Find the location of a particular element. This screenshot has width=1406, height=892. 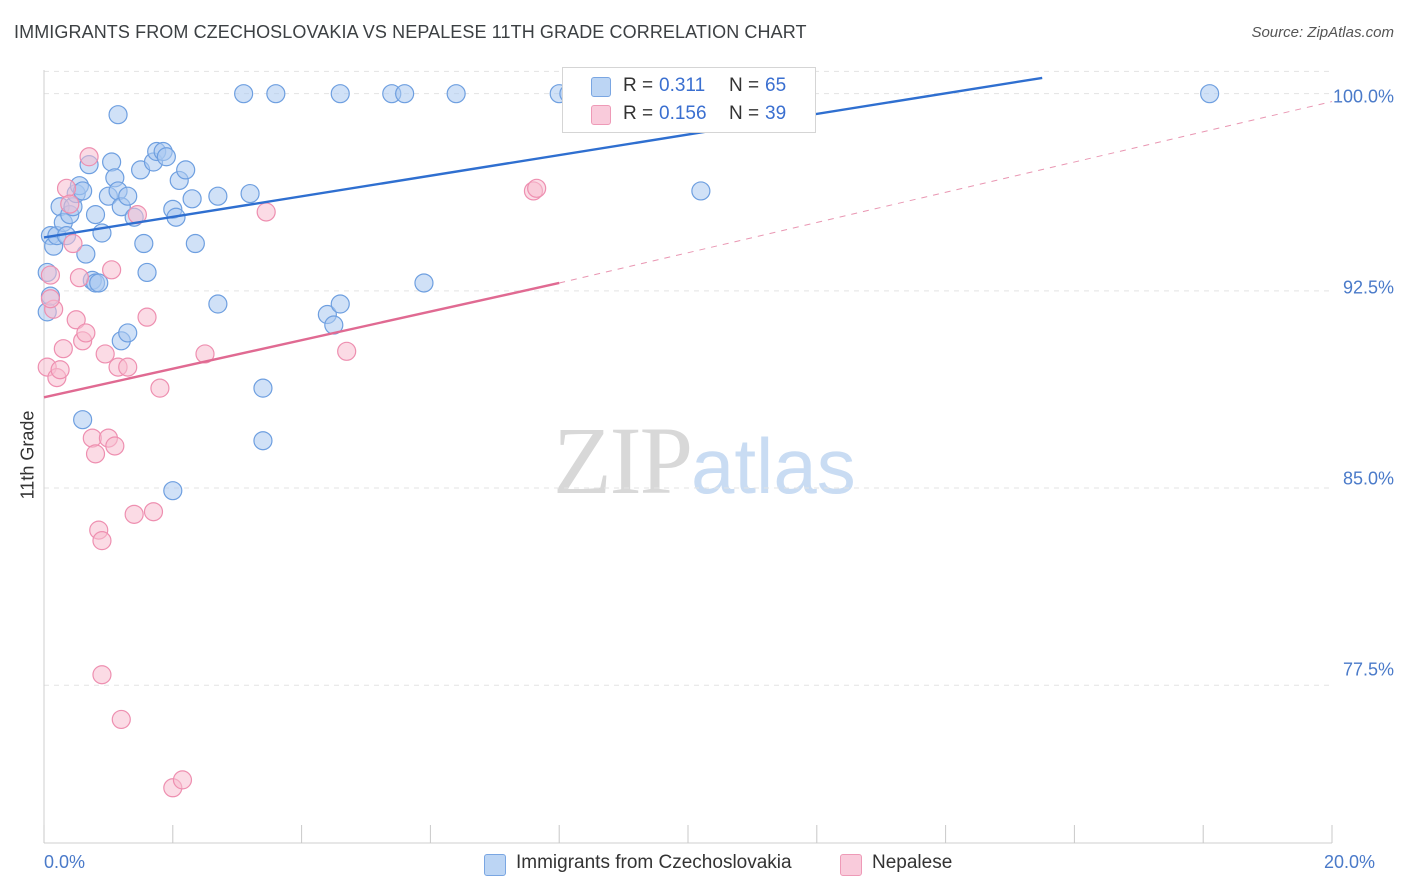

legend-swatch-blue is located at coordinates (601, 87).